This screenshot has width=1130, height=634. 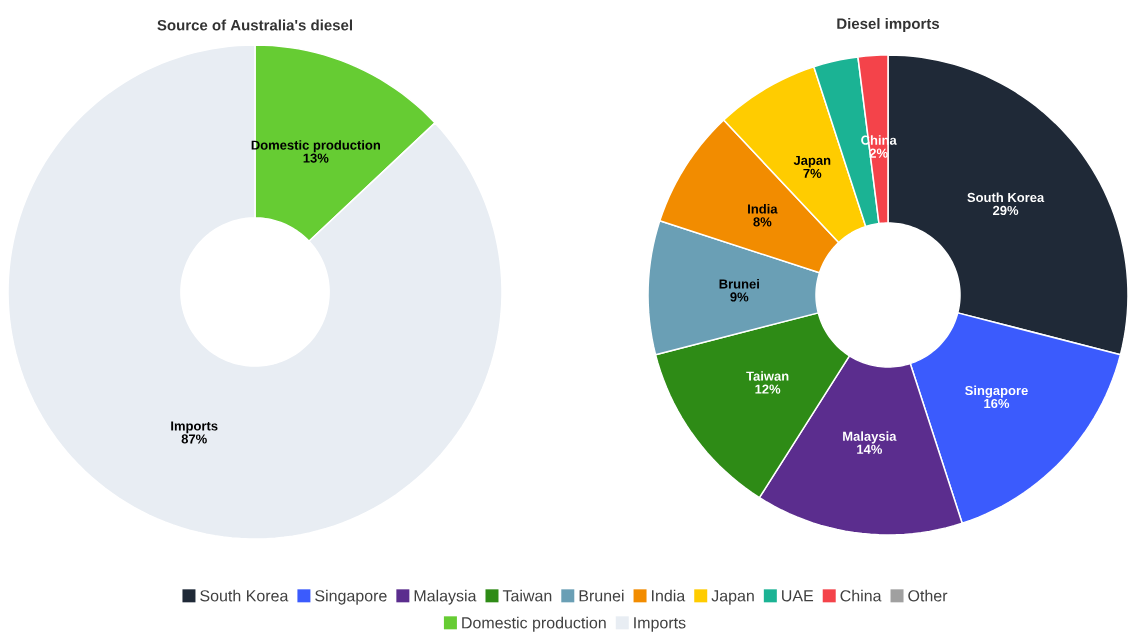 What do you see at coordinates (763, 208) in the screenshot?
I see `slice-label: India` at bounding box center [763, 208].